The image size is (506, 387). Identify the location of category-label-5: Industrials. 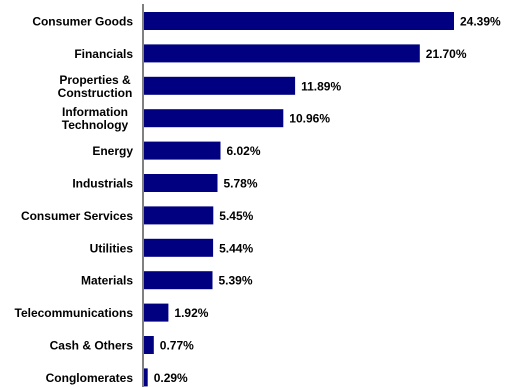
(102, 184).